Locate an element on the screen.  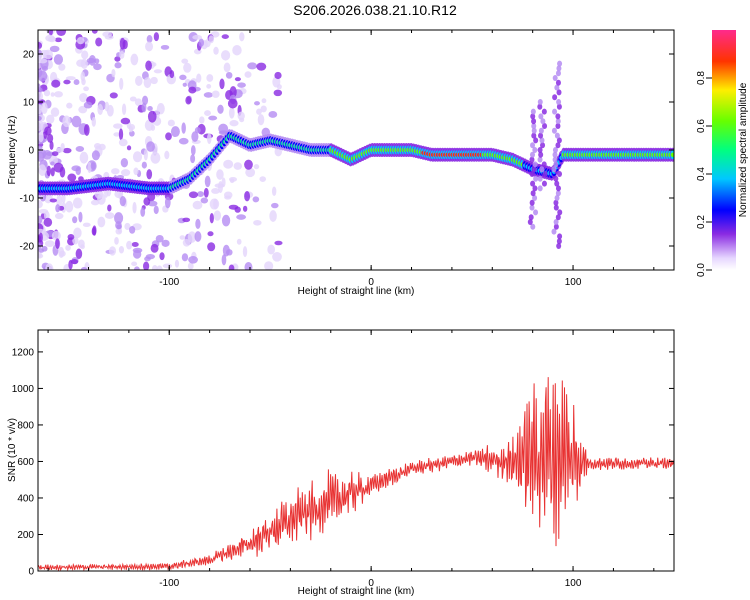
snr-y-tick-label: 800 is located at coordinates (25, 425).